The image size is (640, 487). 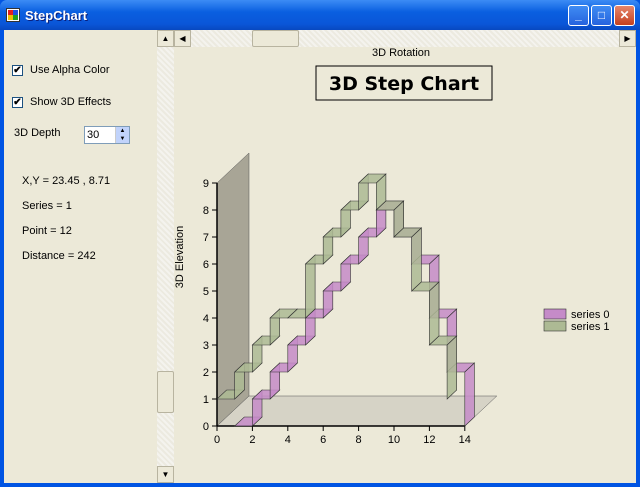 I want to click on show-3d-label: Show 3D Effects, so click(x=71, y=102).